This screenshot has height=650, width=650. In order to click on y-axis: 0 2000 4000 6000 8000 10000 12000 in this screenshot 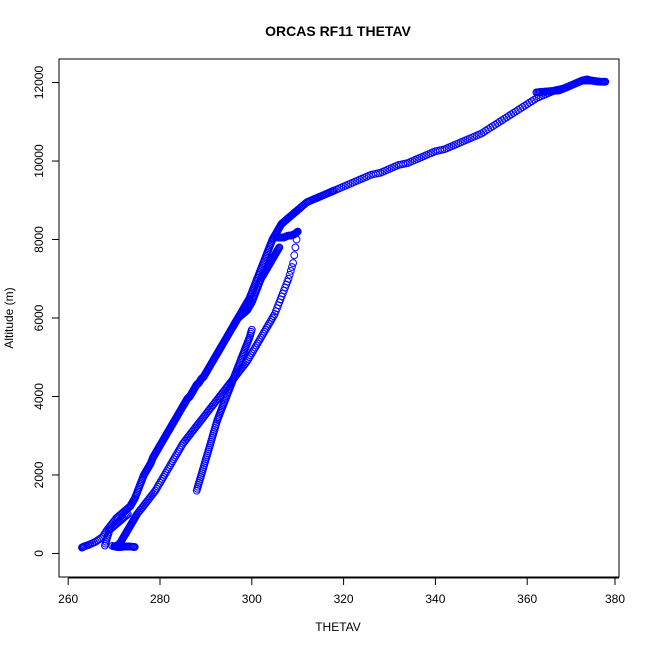, I will do `click(46, 311)`.